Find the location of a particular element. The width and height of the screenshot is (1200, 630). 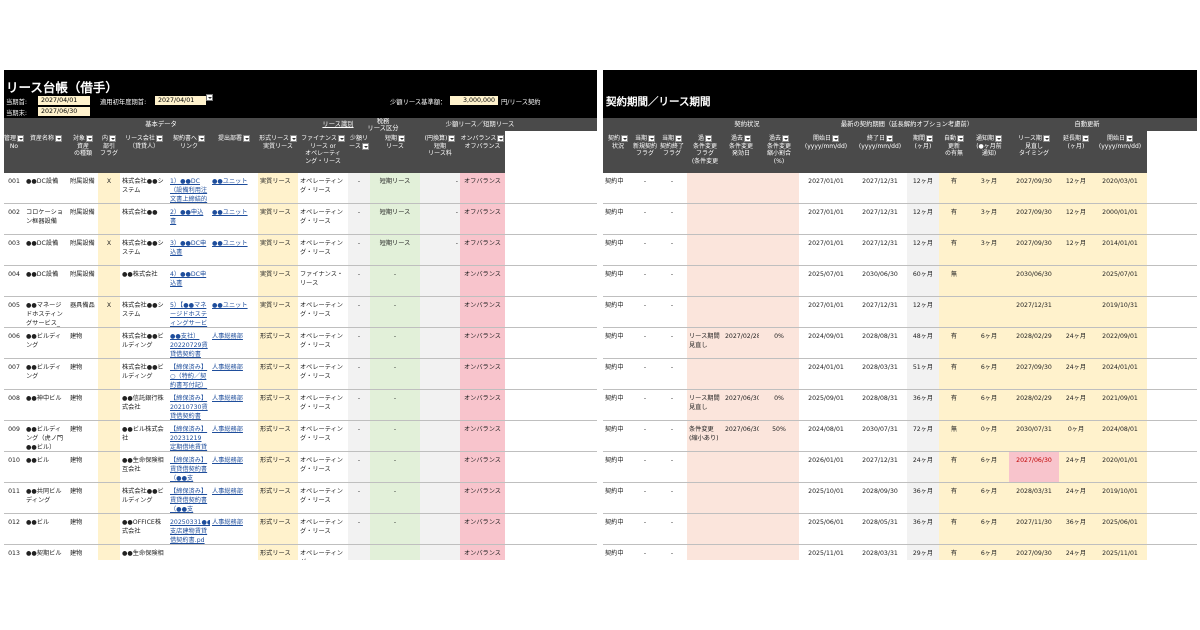

document-link: 4）●●DC申込書 is located at coordinates (188, 279).